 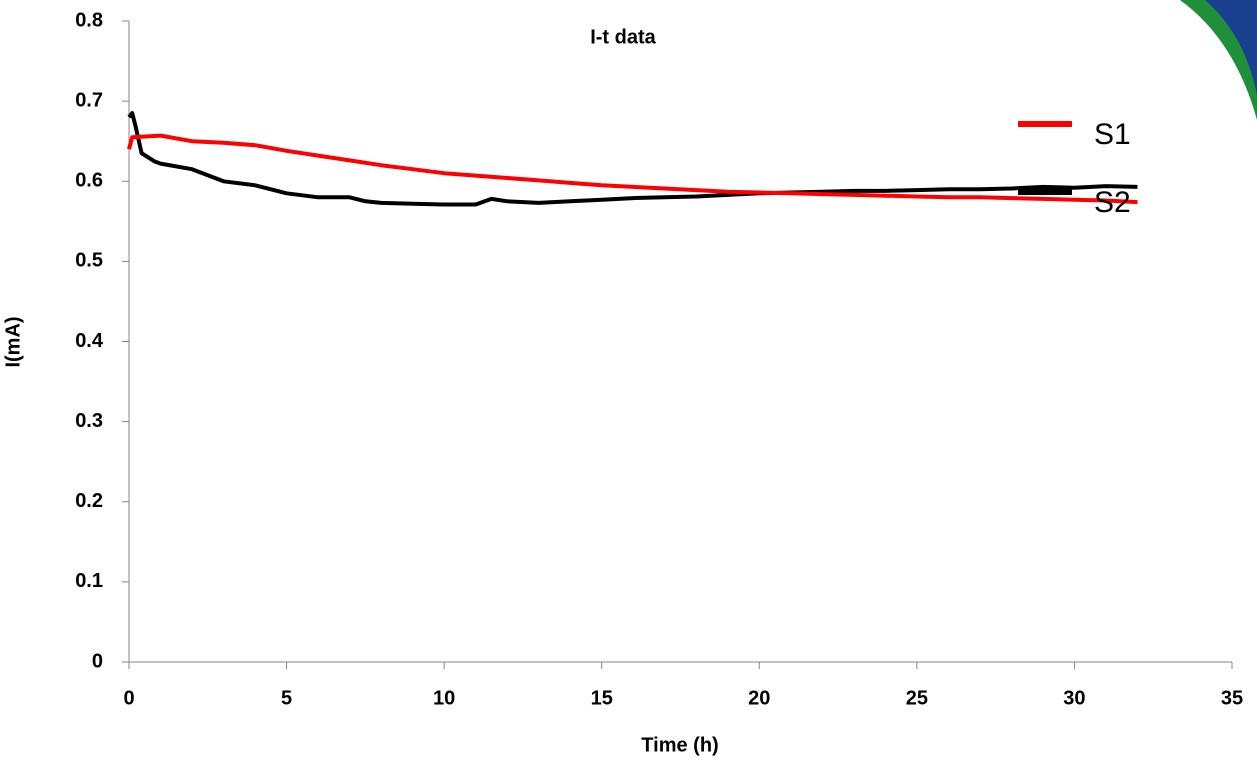 What do you see at coordinates (89, 501) in the screenshot?
I see `y-tick-label: 0.2` at bounding box center [89, 501].